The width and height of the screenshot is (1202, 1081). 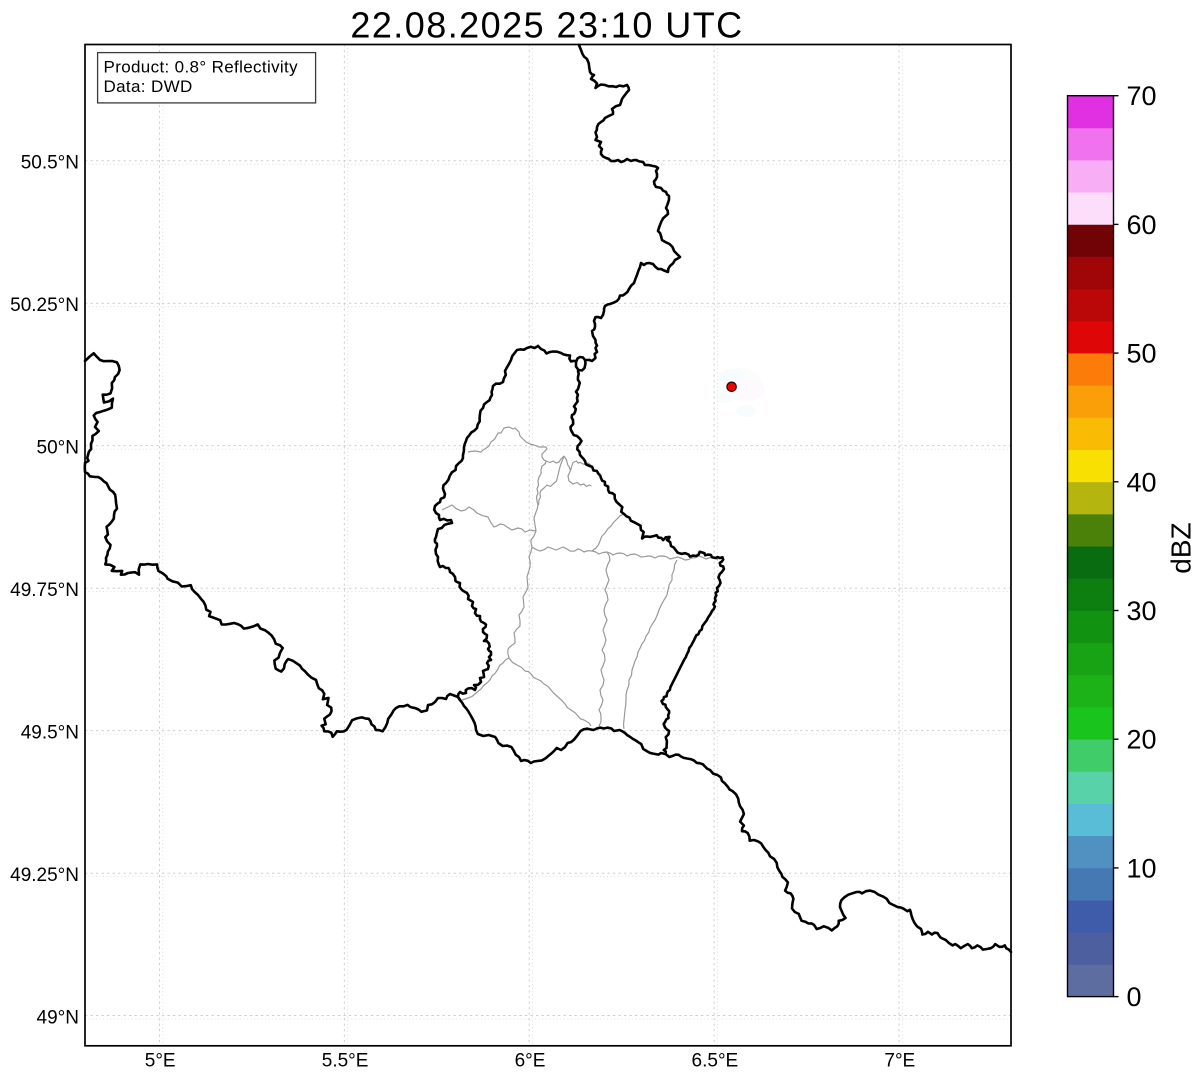 I want to click on svg-text: 60, so click(x=1142, y=225).